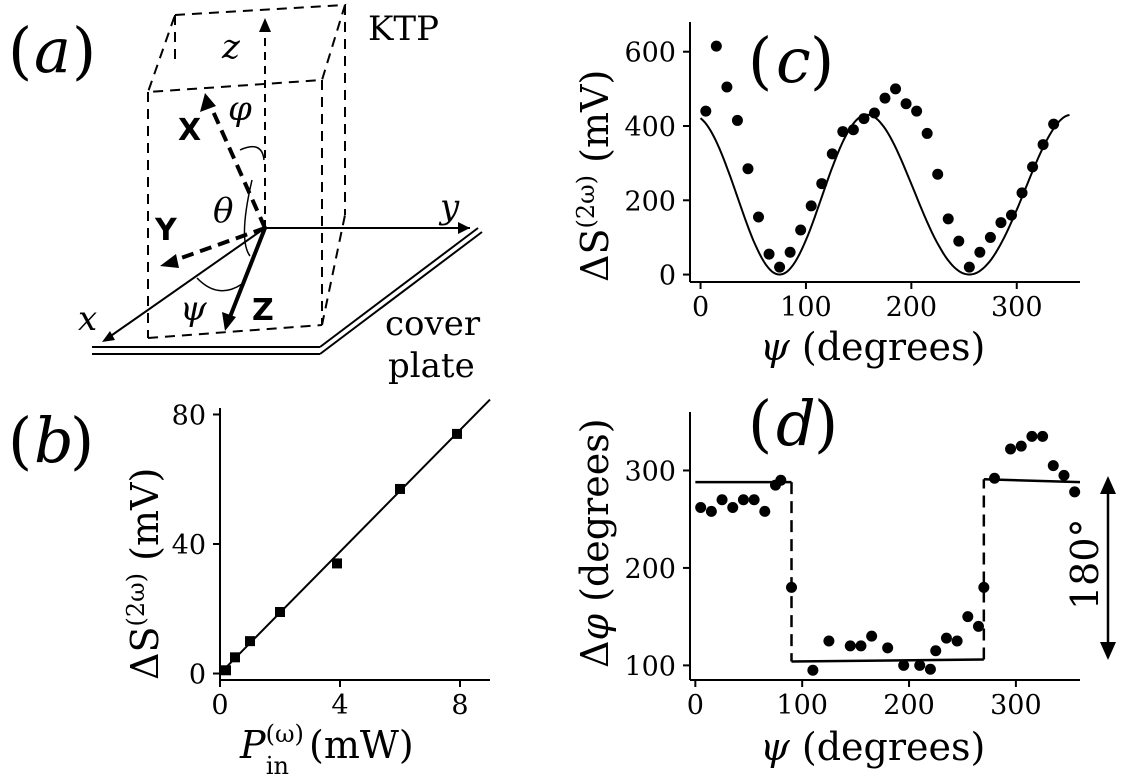  Describe the element at coordinates (208, 102) in the screenshot. I see `X-axis-arrowhead` at that location.